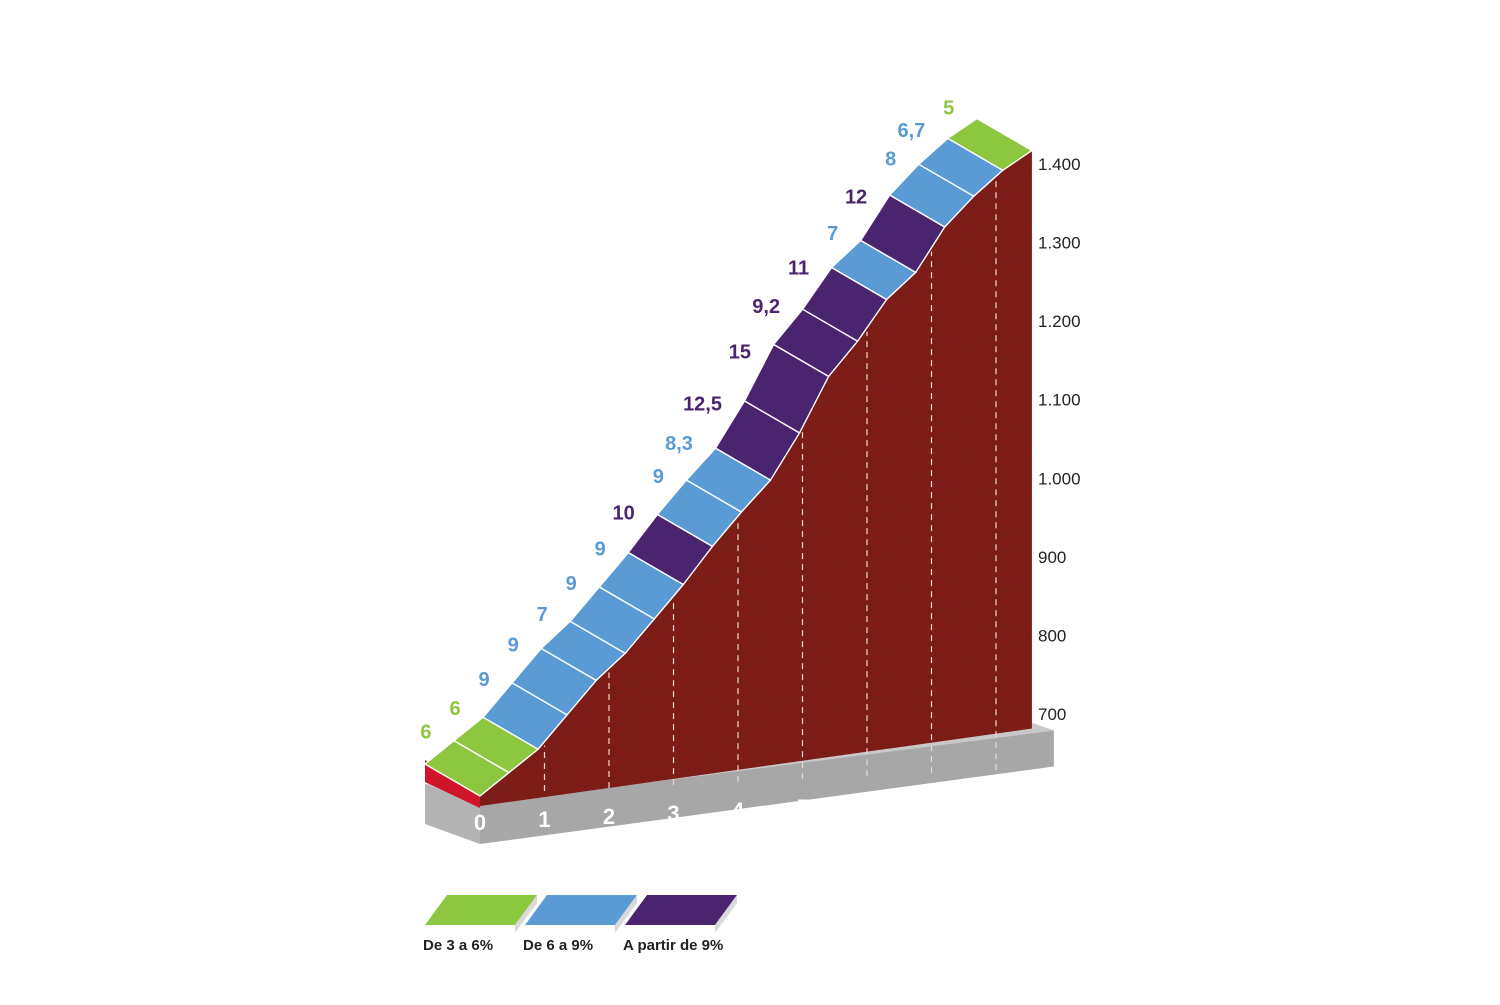  What do you see at coordinates (1059, 478) in the screenshot?
I see `y-tick-label: 1.000` at bounding box center [1059, 478].